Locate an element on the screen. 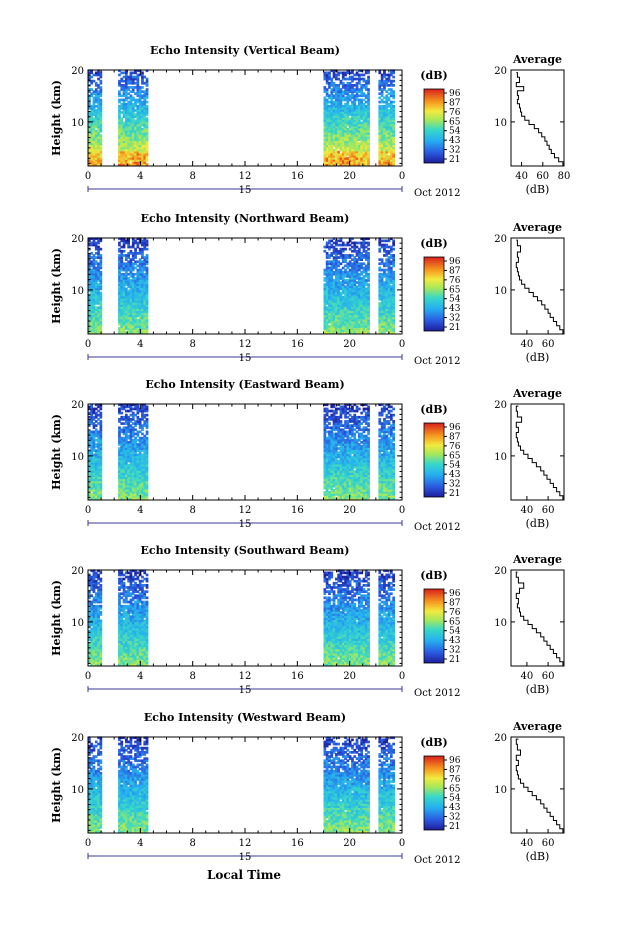  profile-y-tick-label: 20 is located at coordinates (500, 239).